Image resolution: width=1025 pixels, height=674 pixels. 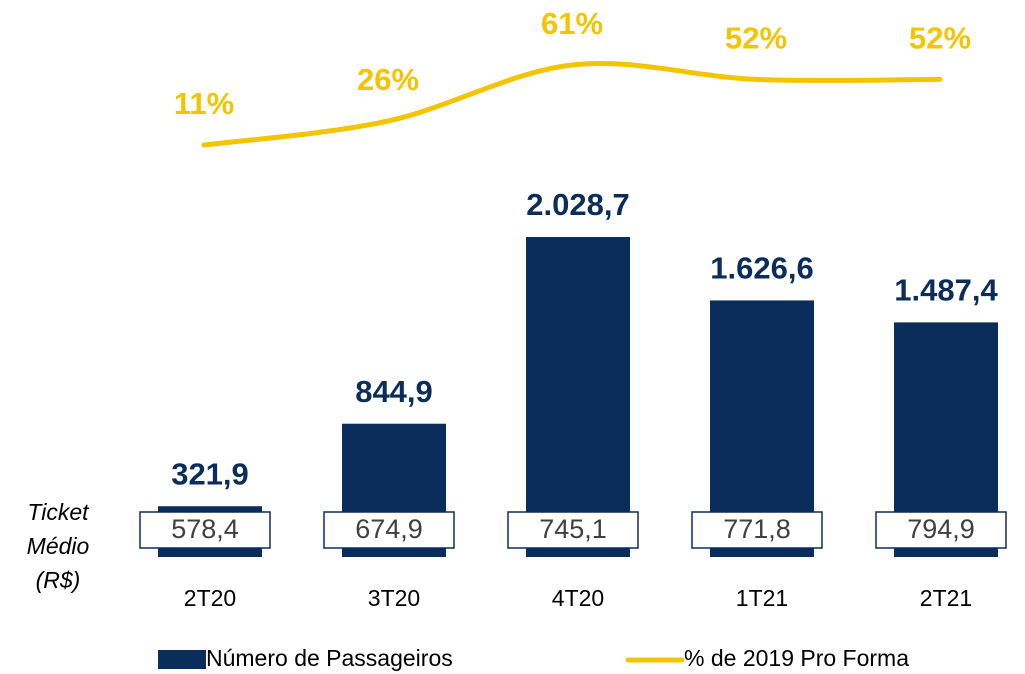 I want to click on legend-swatch, so click(x=182, y=659).